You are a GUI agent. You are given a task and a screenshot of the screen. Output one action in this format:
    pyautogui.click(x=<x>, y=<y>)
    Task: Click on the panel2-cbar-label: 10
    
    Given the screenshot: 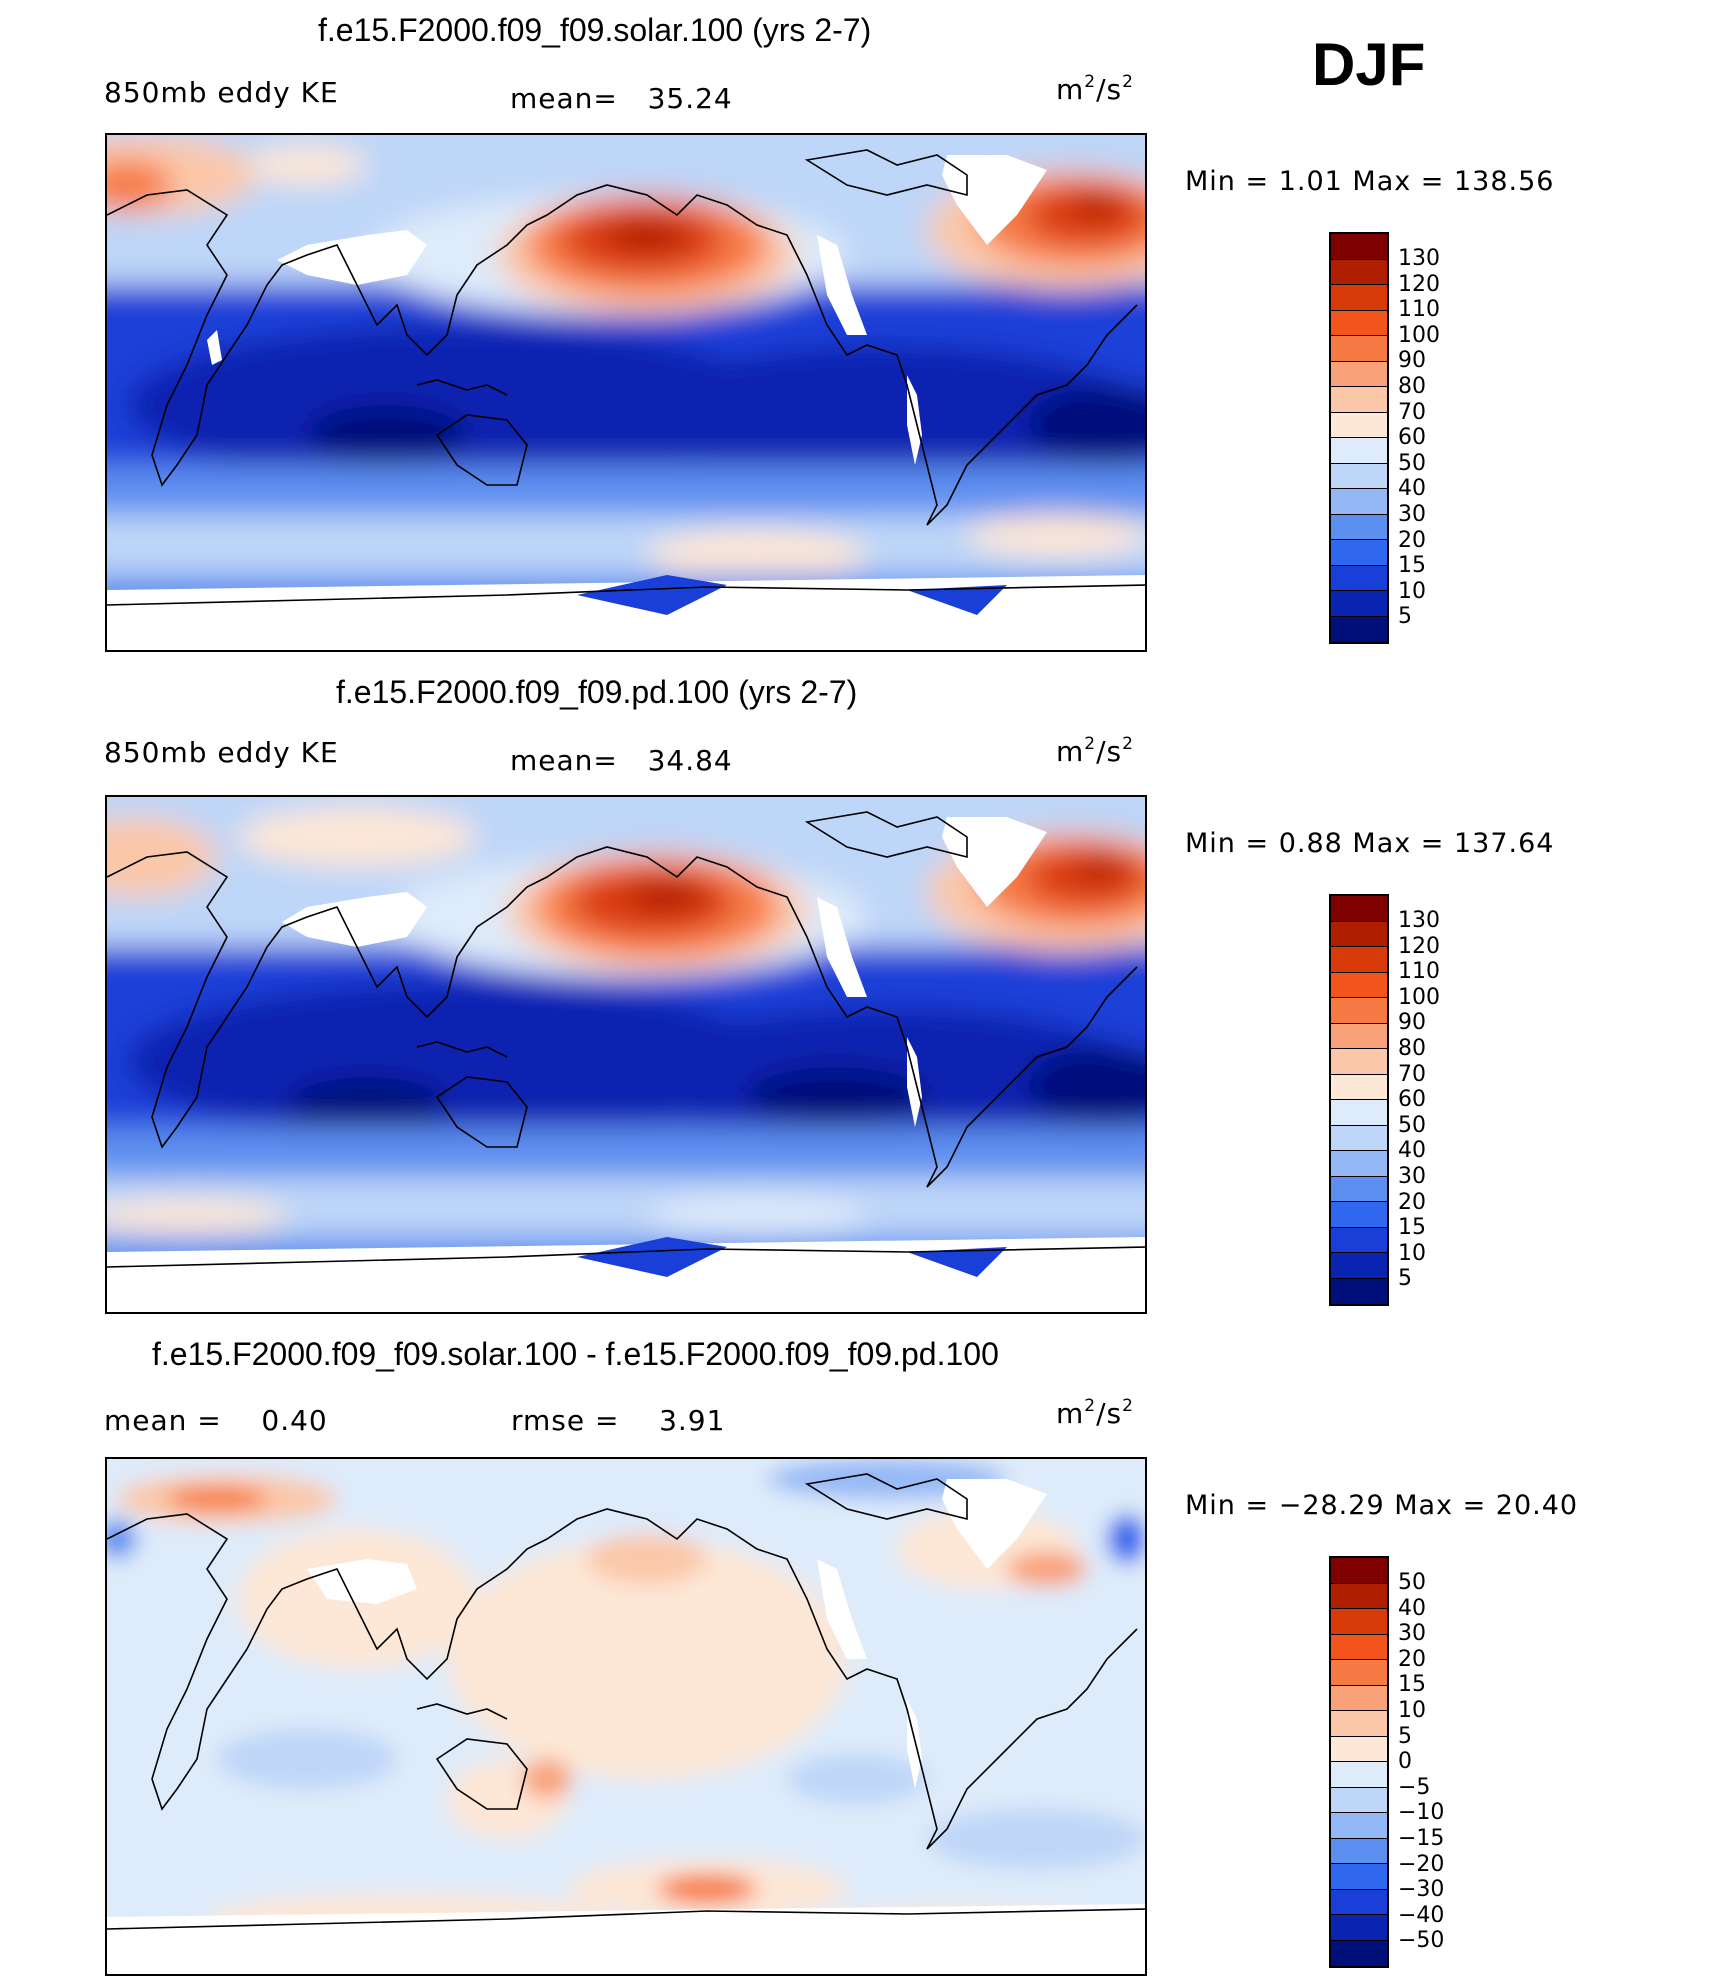 What is the action you would take?
    pyautogui.click(x=1412, y=1253)
    